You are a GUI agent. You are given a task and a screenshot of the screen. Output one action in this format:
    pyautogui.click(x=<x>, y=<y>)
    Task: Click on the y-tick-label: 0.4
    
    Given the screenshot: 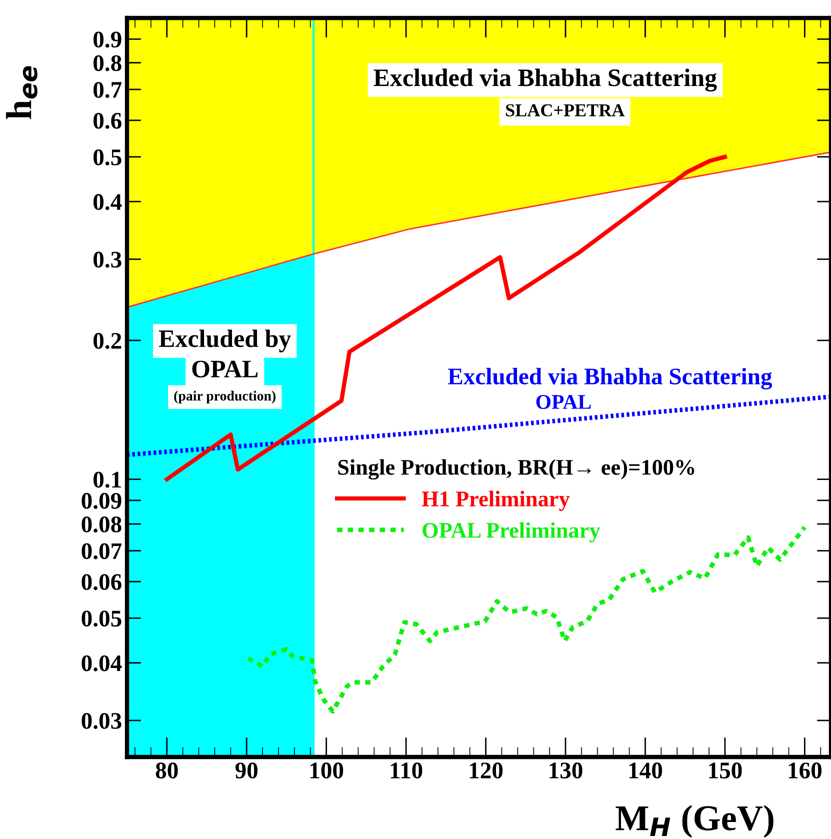 What is the action you would take?
    pyautogui.click(x=108, y=202)
    